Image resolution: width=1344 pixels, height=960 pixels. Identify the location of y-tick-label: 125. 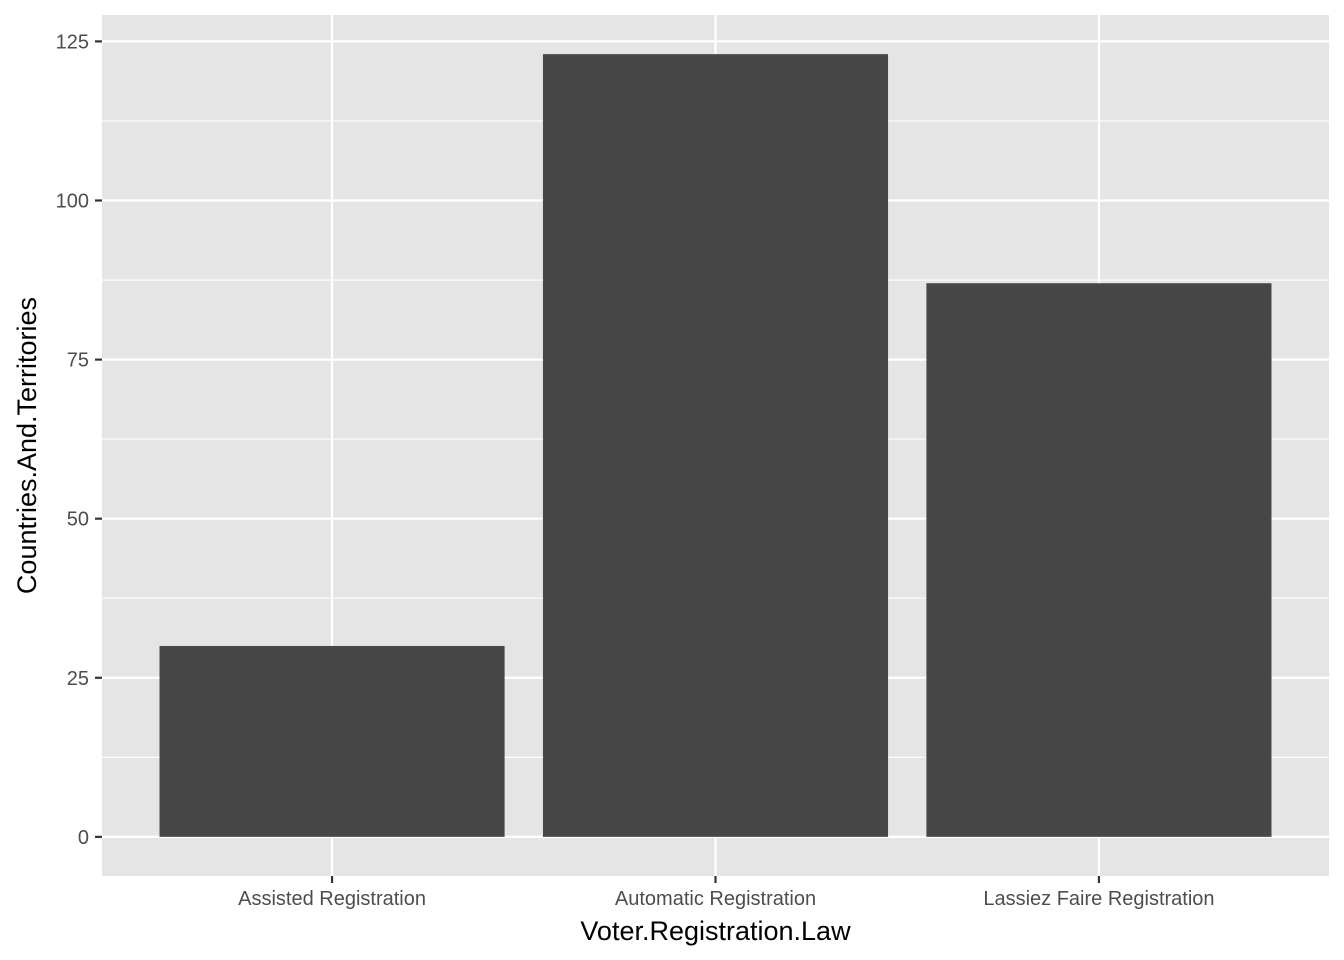
(72, 42).